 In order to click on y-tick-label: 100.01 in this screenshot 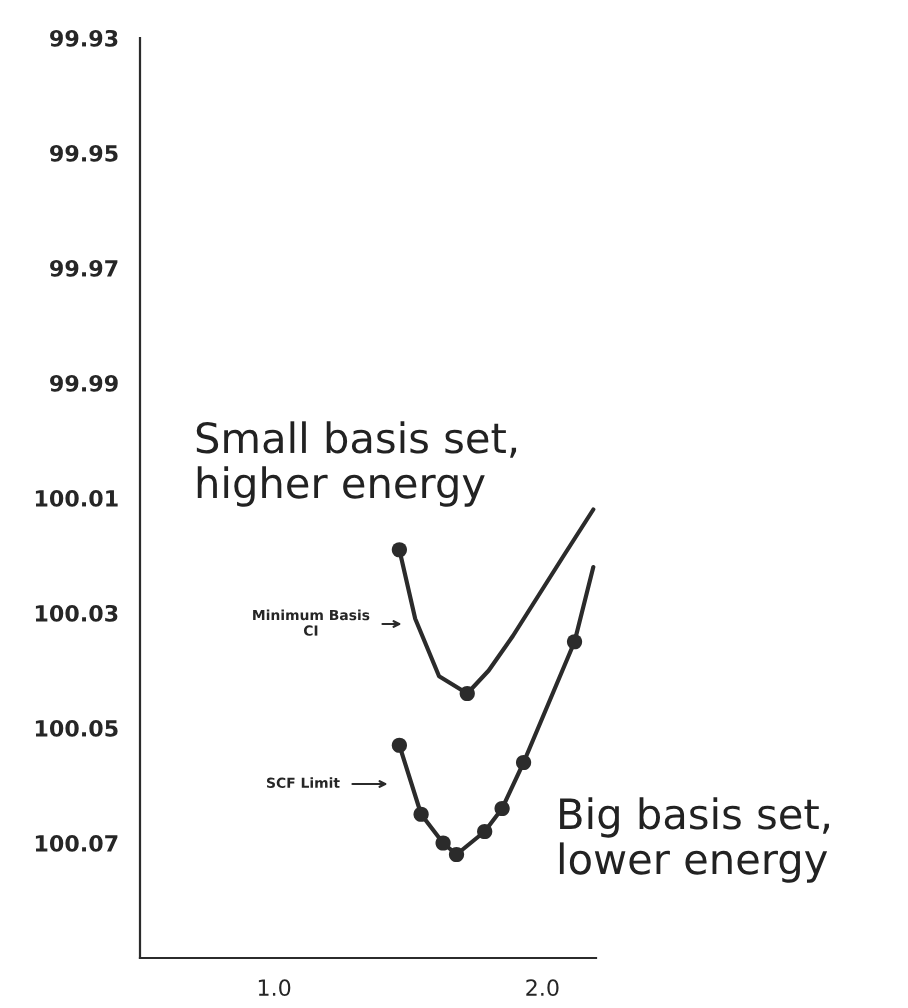, I will do `click(76, 498)`.